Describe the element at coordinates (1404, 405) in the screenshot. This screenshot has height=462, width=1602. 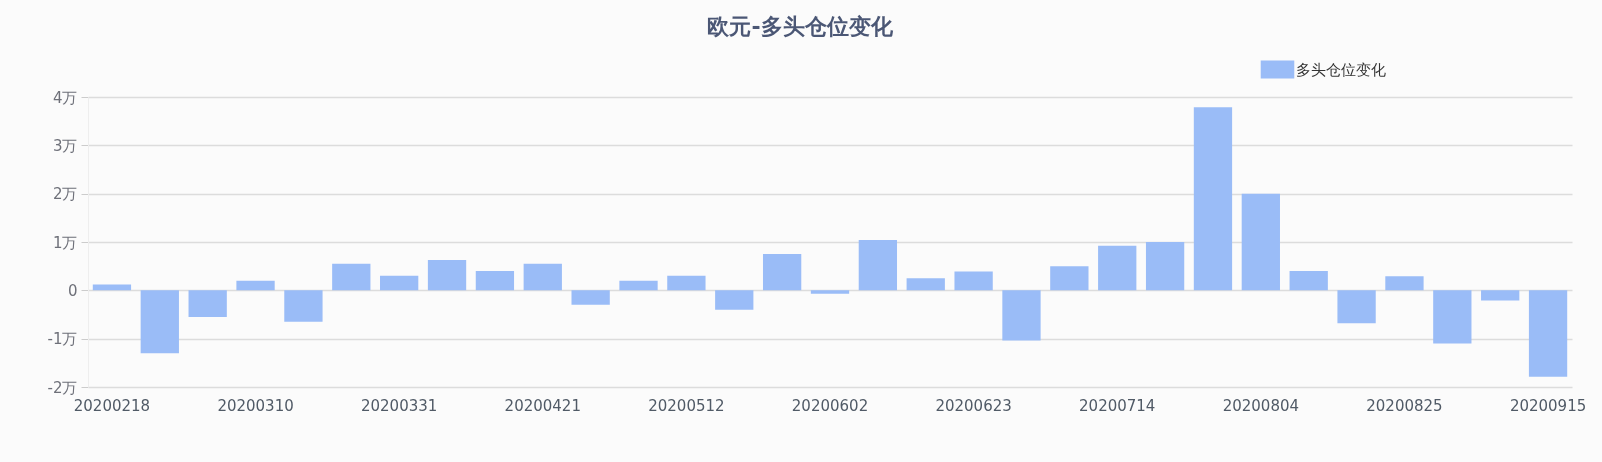
I see `x-tick-label: 20200825` at that location.